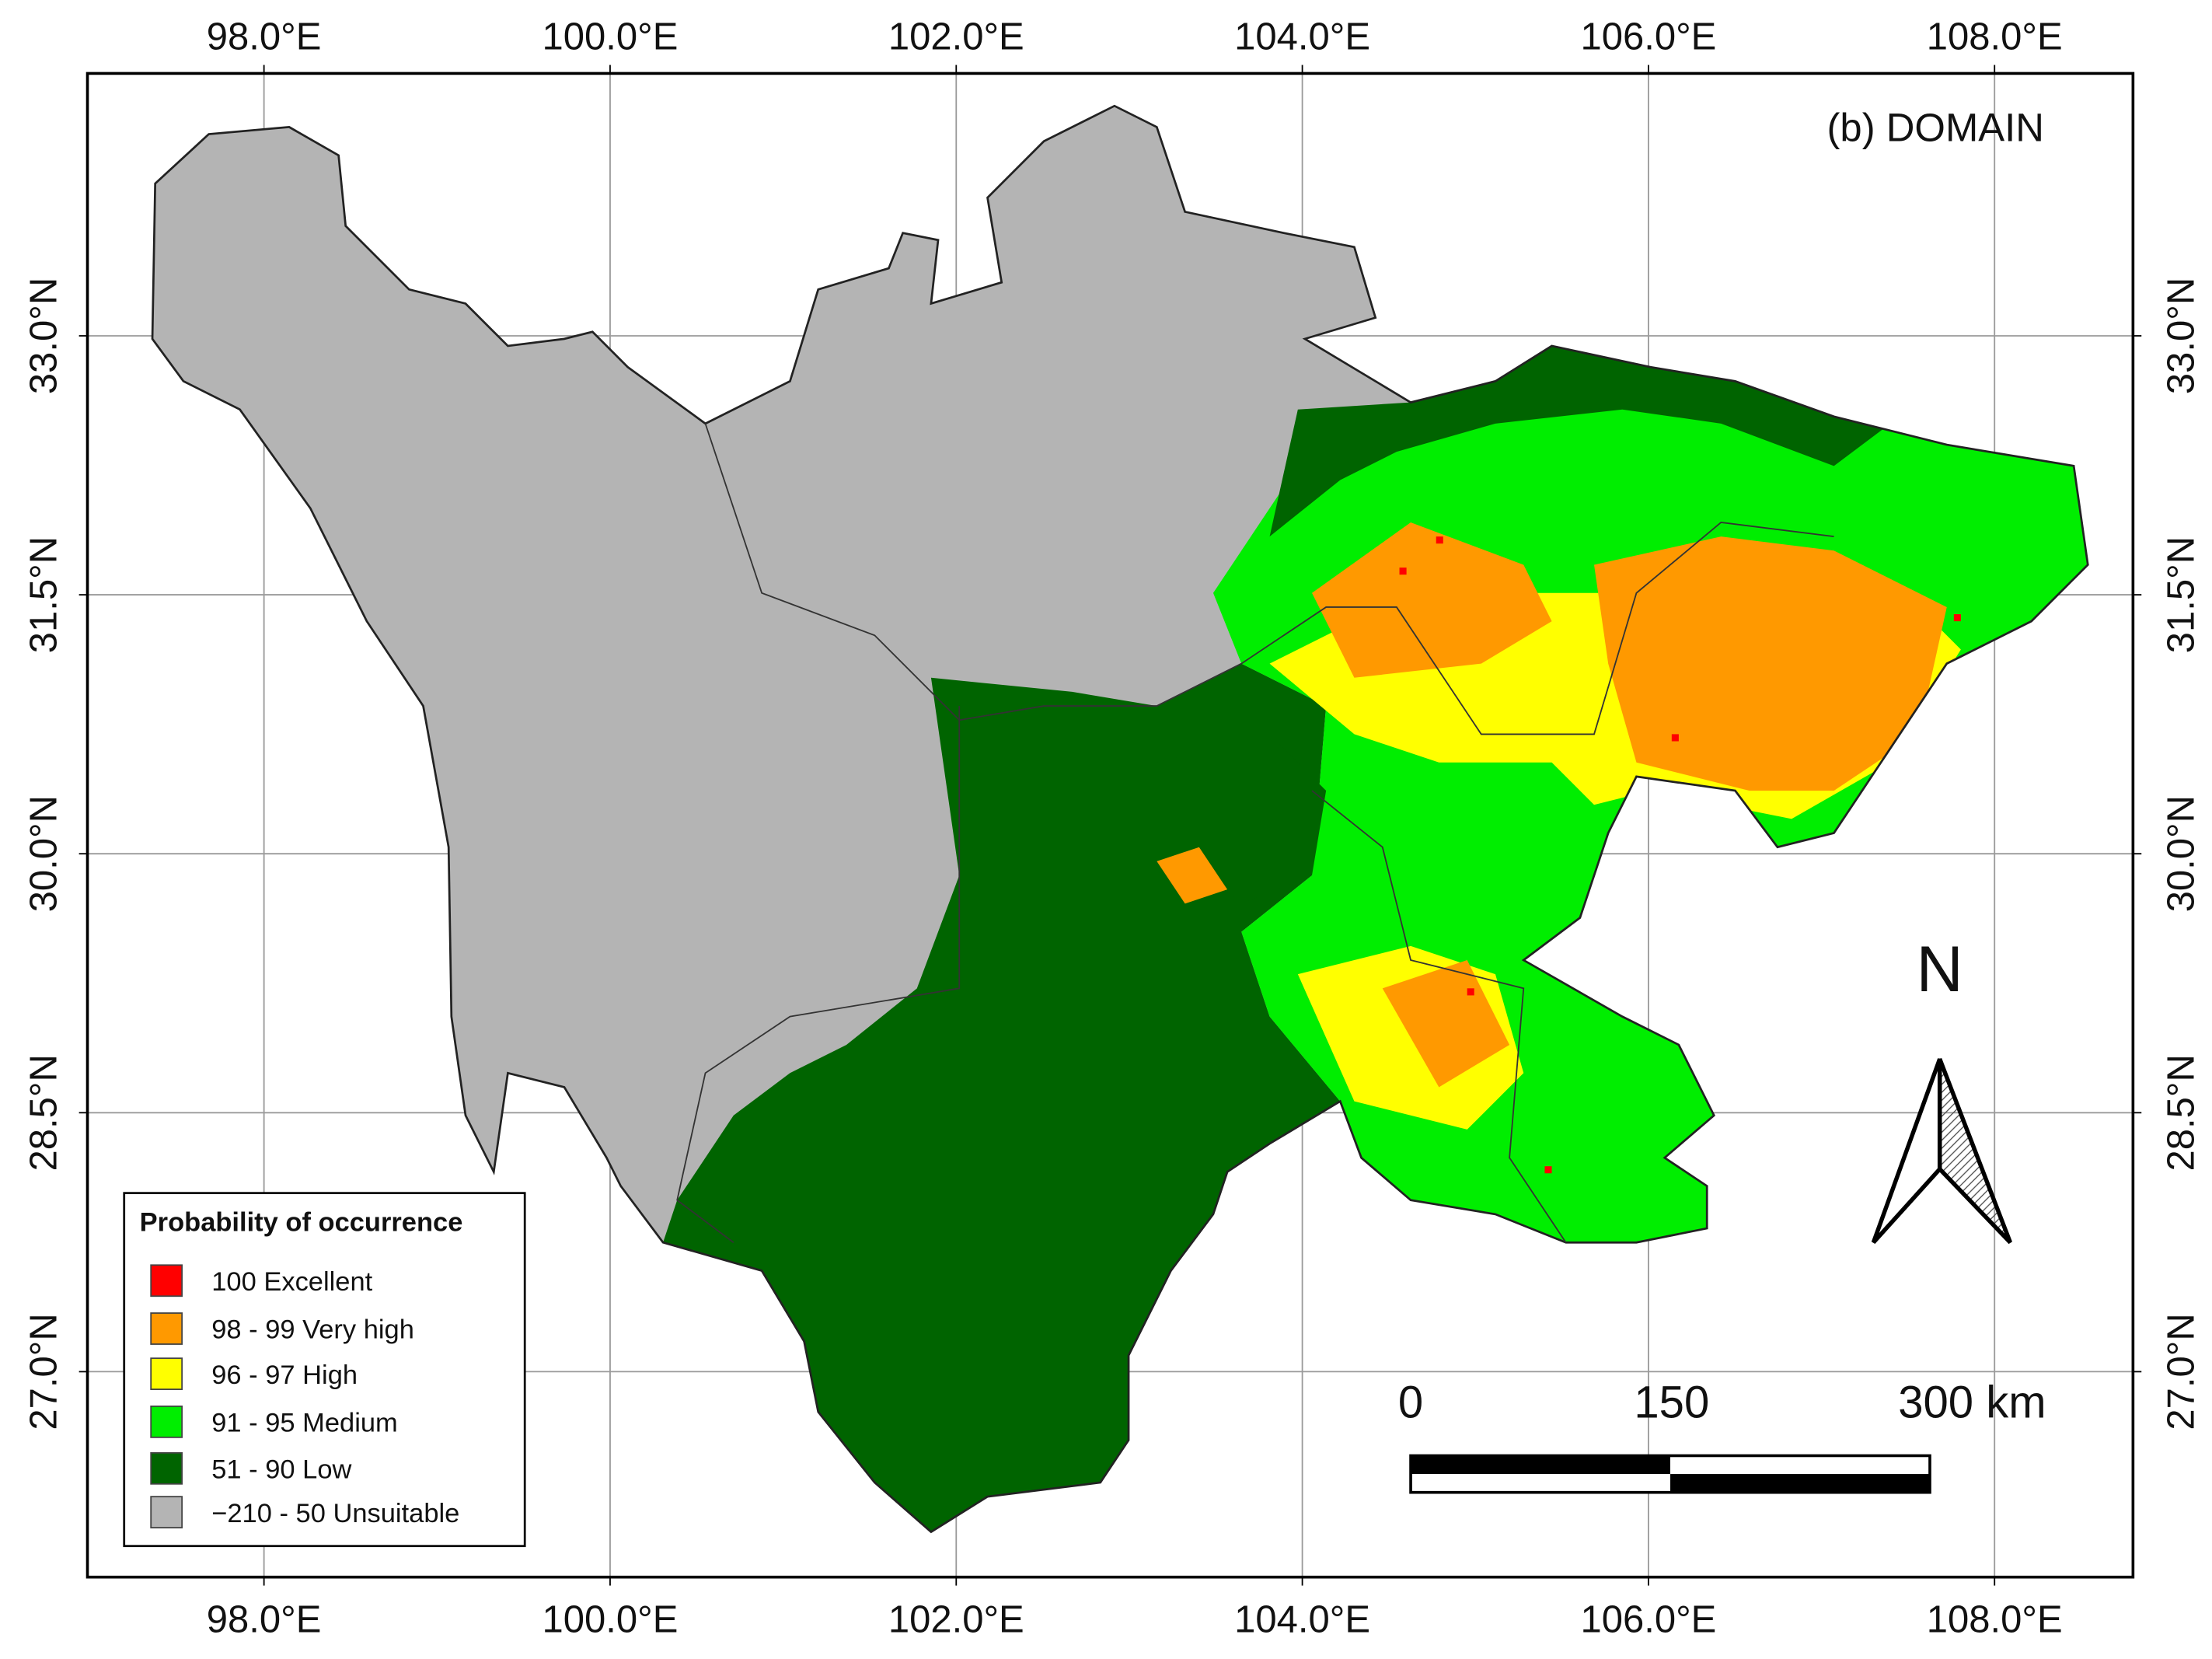  Describe the element at coordinates (284, 1375) in the screenshot. I see `legend-label: 96 - 97 High` at that location.